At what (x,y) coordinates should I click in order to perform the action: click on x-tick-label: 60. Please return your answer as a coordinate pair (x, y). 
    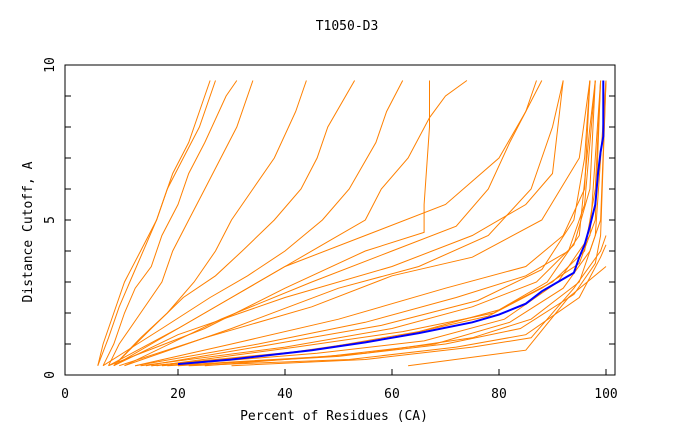
    Looking at the image, I should click on (392, 394).